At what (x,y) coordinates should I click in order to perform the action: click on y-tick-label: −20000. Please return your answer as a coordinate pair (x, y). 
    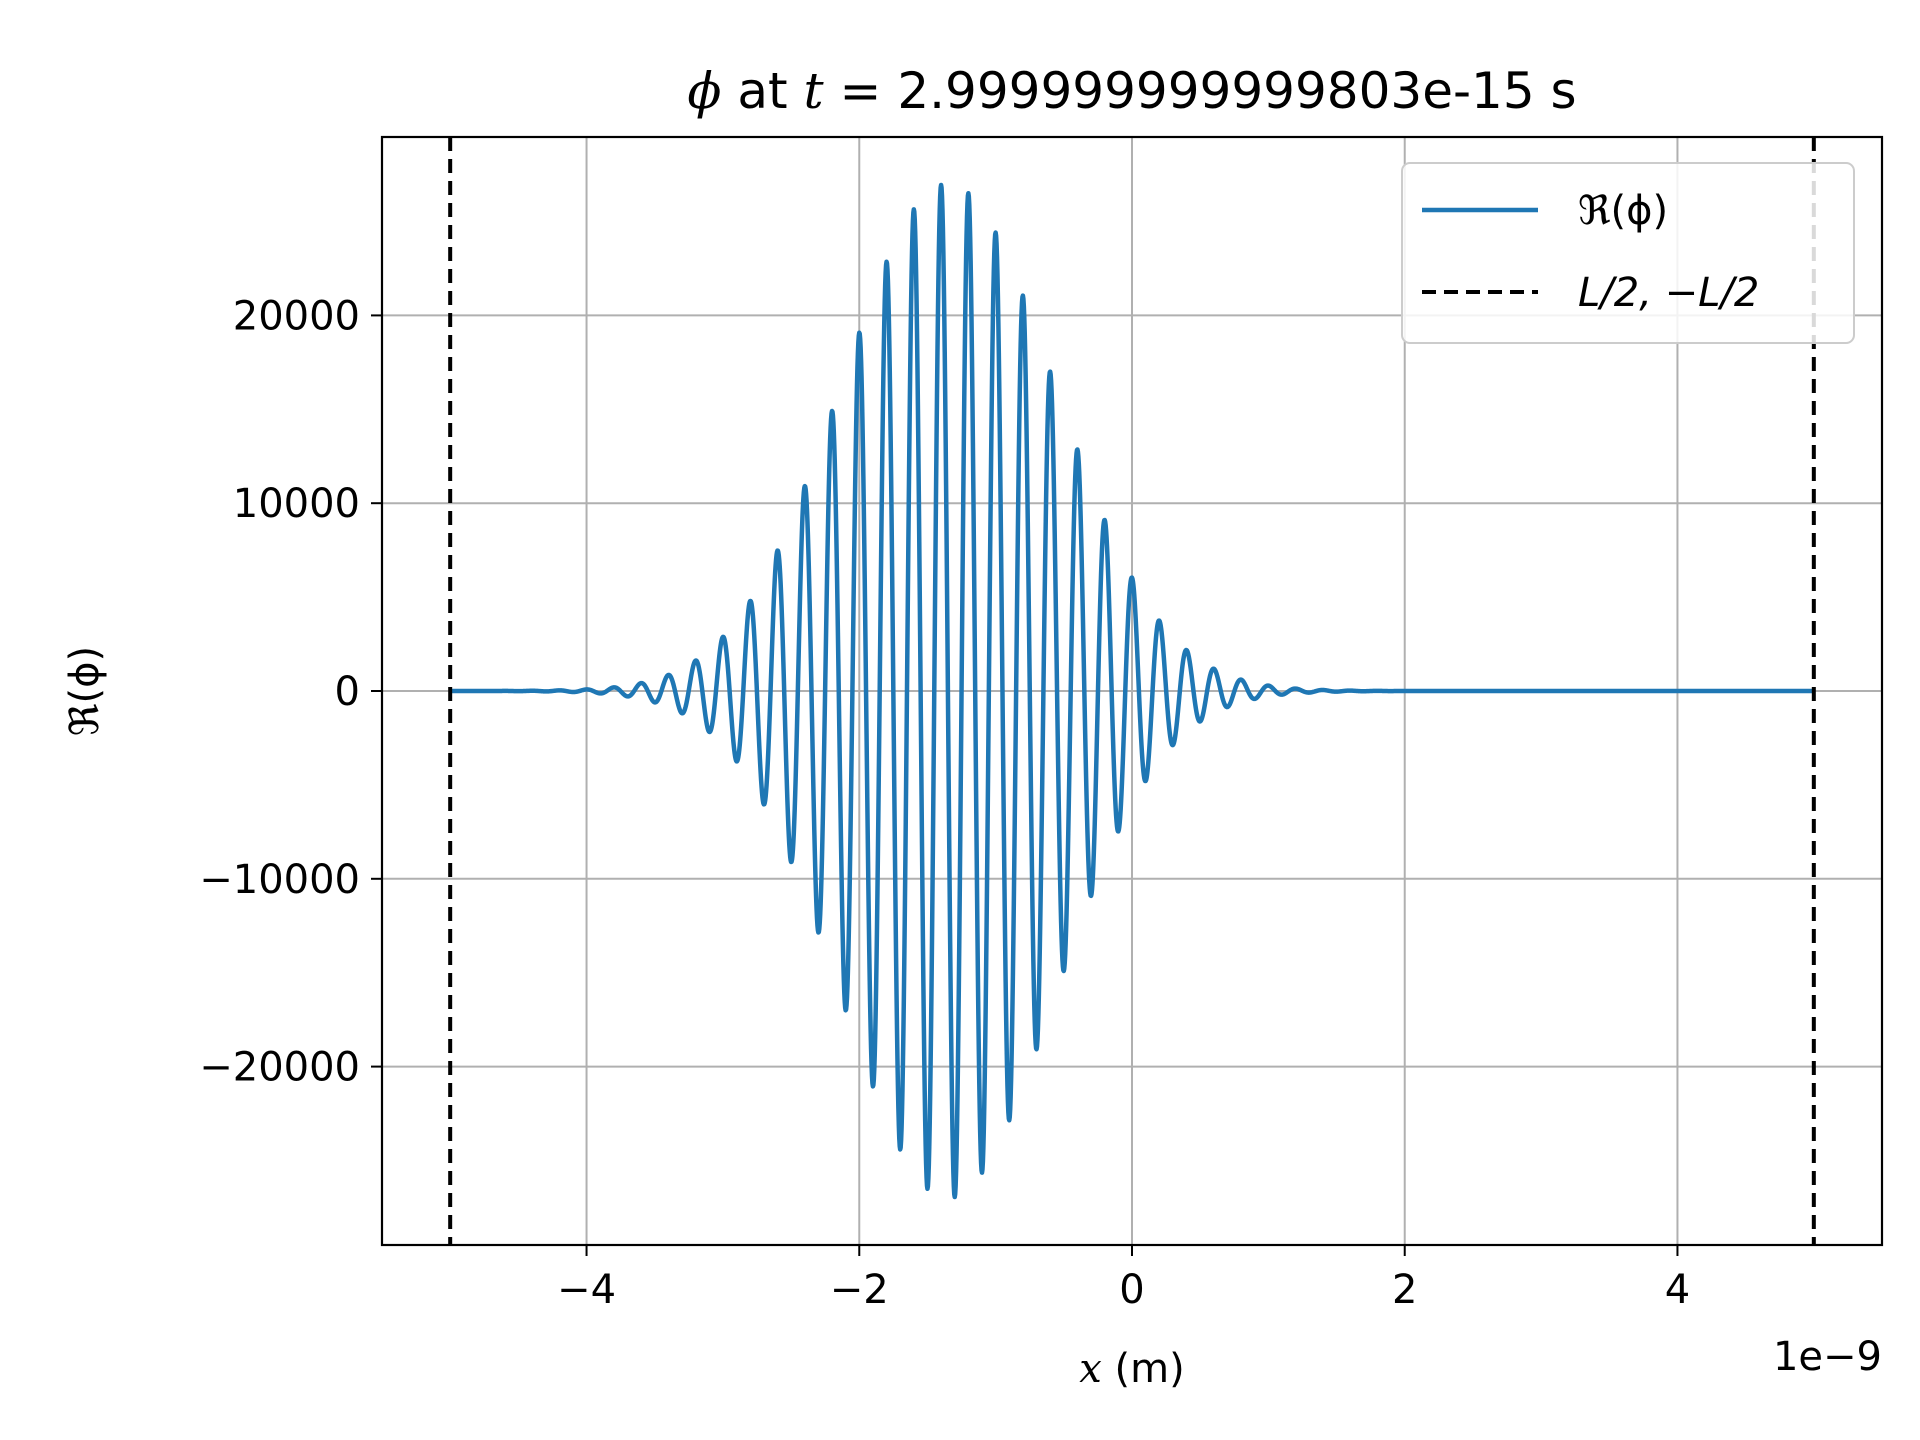
    Looking at the image, I should click on (279, 1068).